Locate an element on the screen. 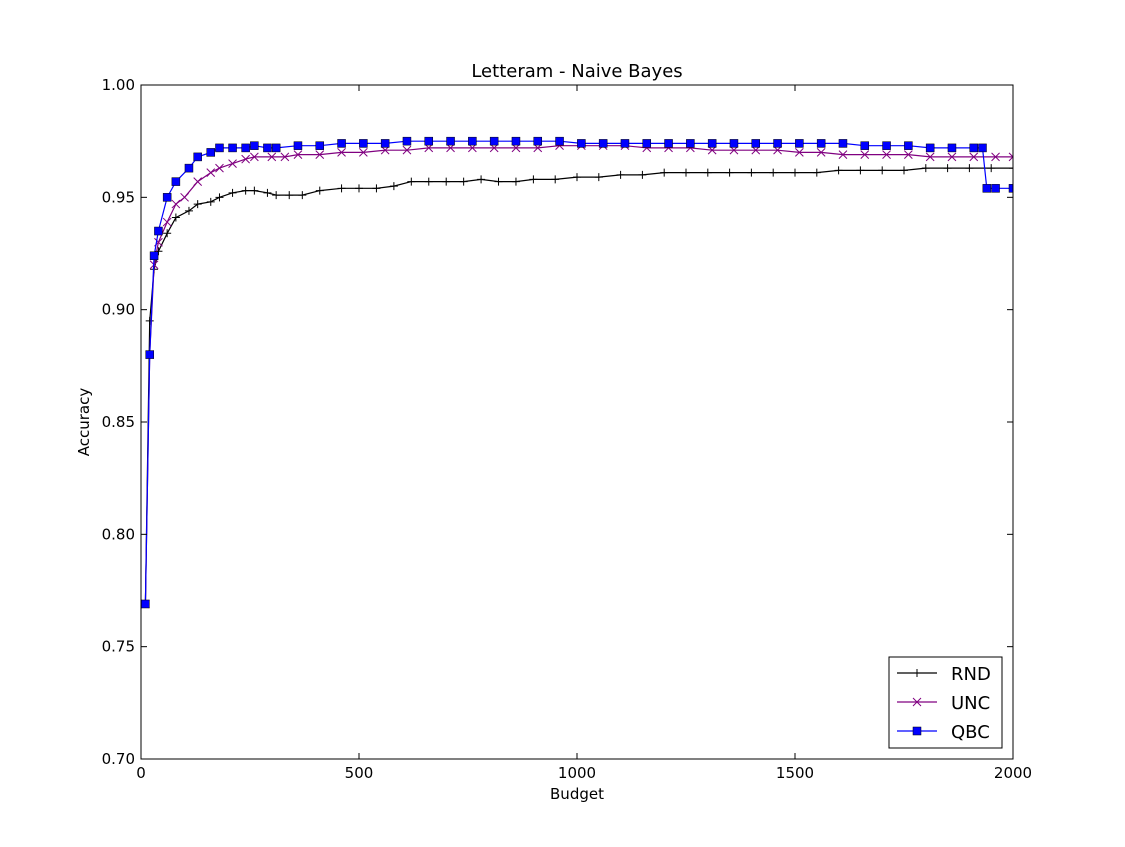 The width and height of the screenshot is (1125, 847). legend-label: QBC is located at coordinates (970, 732).